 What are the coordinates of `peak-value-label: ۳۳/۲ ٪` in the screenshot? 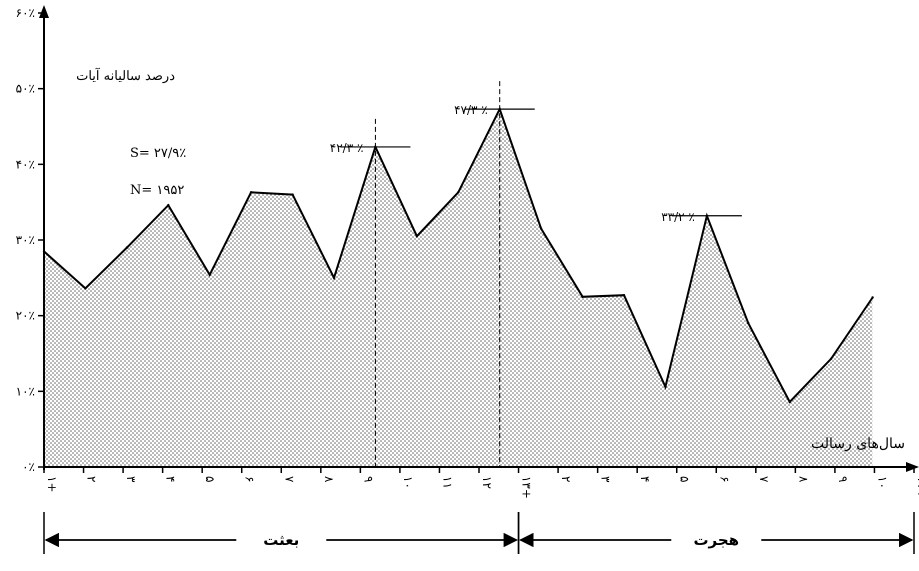 It's located at (678, 217).